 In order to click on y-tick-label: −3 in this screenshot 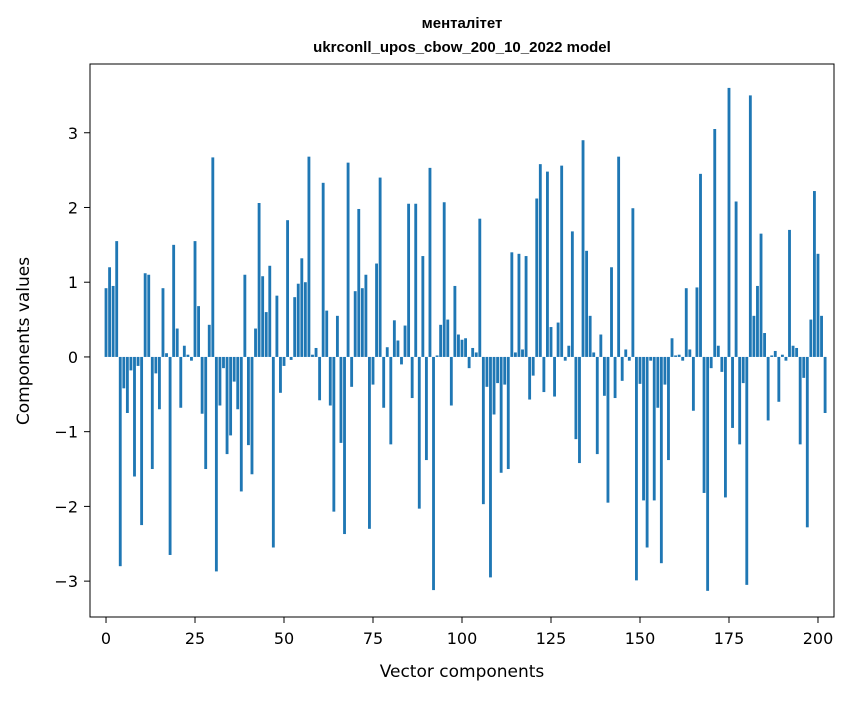, I will do `click(66, 581)`.